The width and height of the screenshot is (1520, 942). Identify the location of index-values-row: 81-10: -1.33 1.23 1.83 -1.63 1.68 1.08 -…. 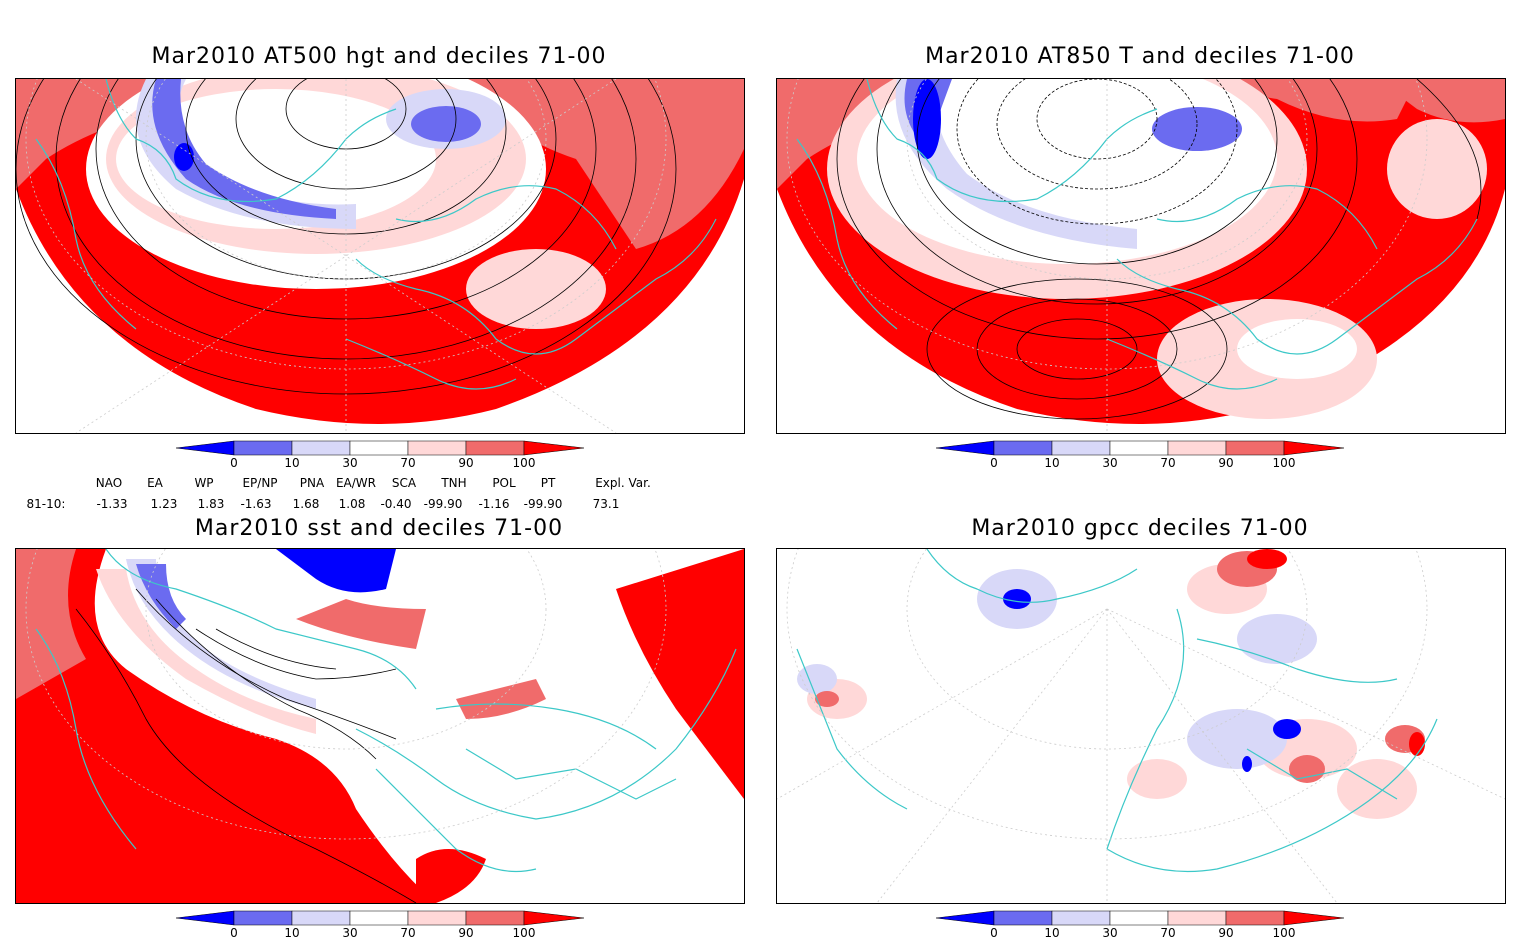
(370, 505).